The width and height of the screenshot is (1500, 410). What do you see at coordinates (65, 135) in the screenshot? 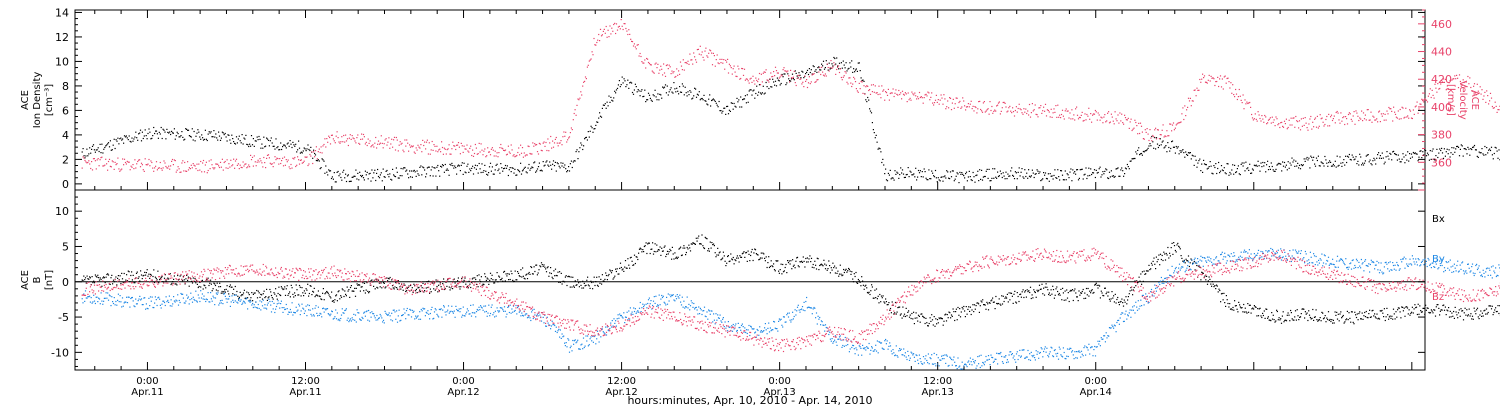
I see `top-left-tick-label: 4` at bounding box center [65, 135].